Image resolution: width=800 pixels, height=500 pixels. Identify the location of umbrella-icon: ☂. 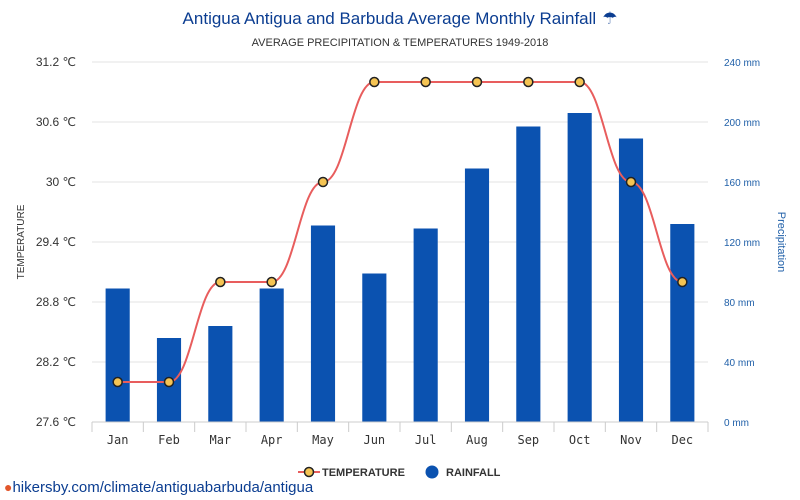
(609, 18).